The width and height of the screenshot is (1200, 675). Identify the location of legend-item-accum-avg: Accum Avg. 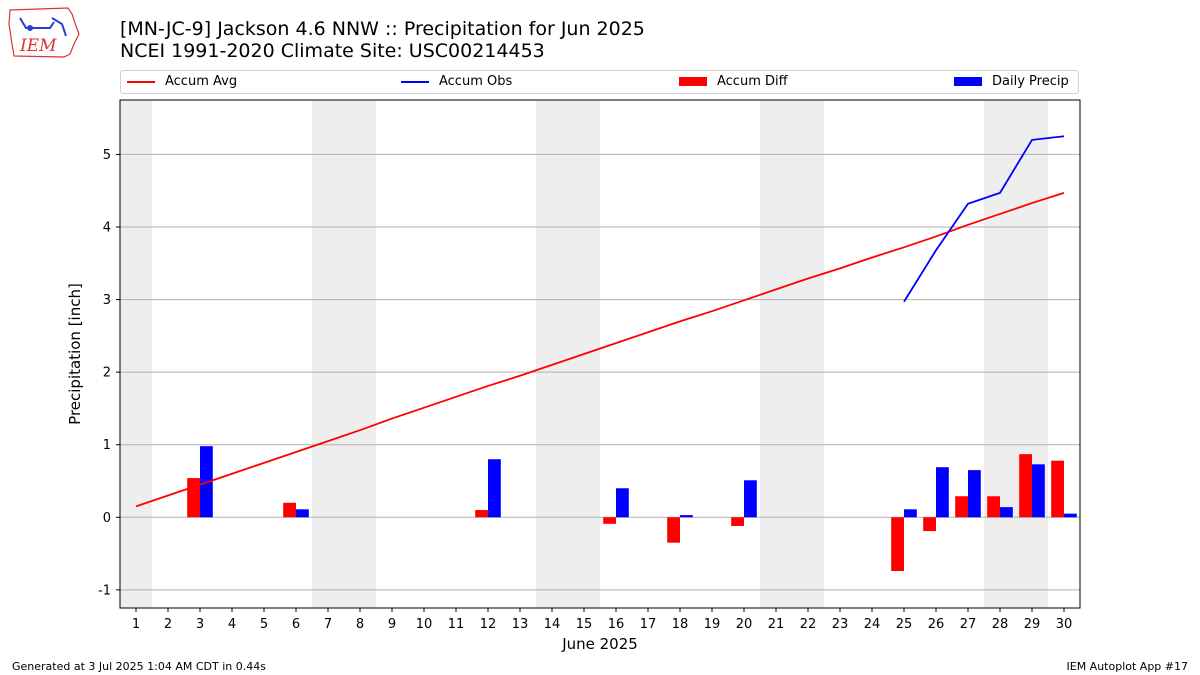
(182, 81).